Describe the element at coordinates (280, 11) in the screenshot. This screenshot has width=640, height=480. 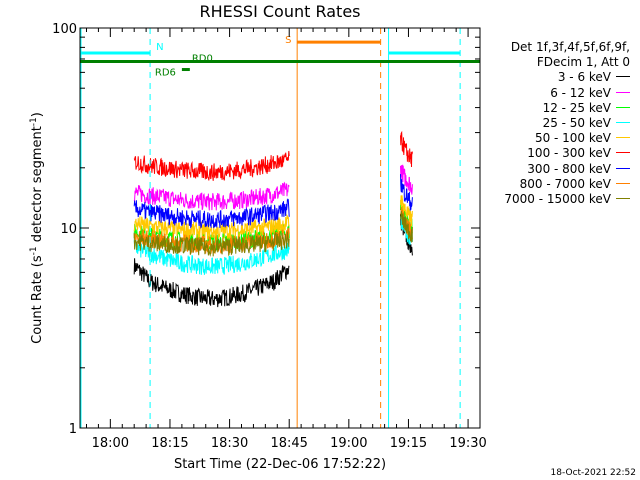
I see `chart-title: RHESSI Count Rates` at that location.